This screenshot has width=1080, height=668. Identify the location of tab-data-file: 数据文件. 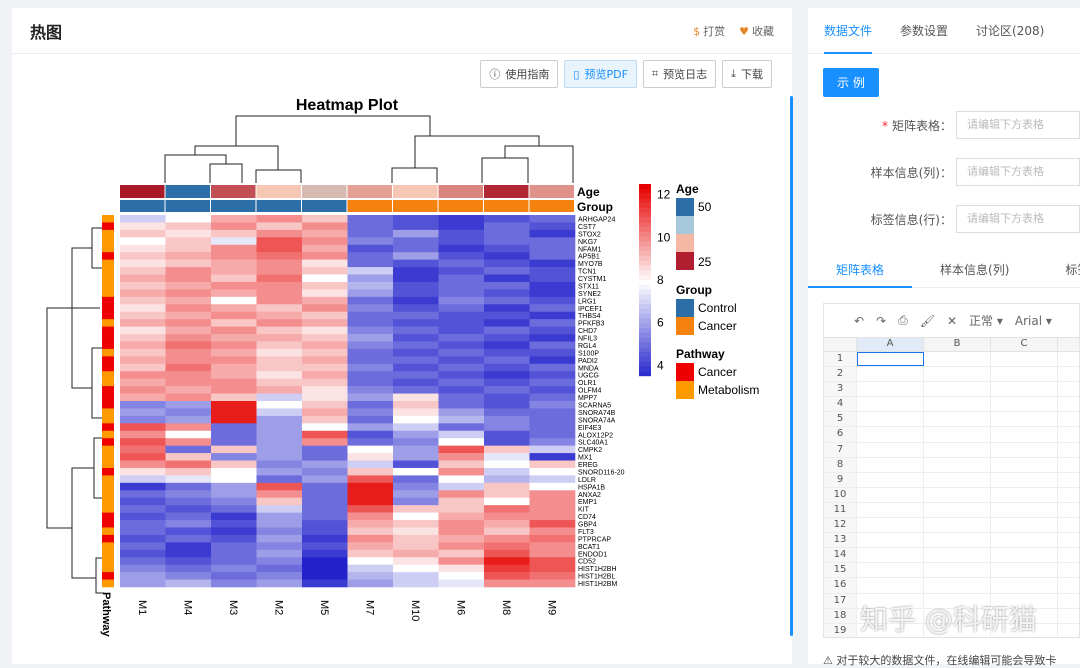
(848, 31).